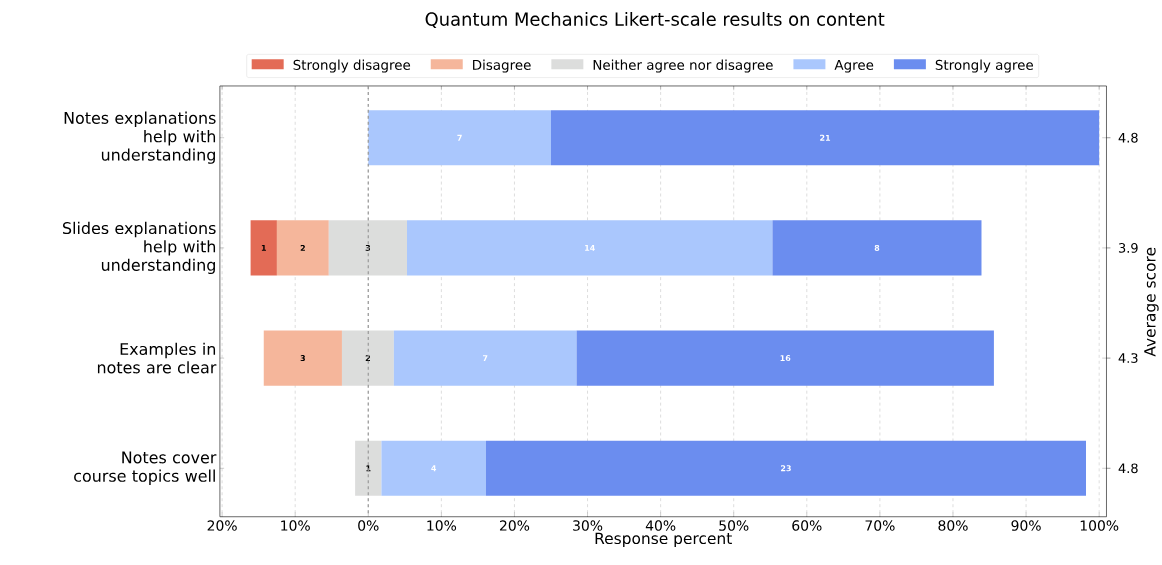  I want to click on y2-tick-label: 4.3, so click(1128, 358).